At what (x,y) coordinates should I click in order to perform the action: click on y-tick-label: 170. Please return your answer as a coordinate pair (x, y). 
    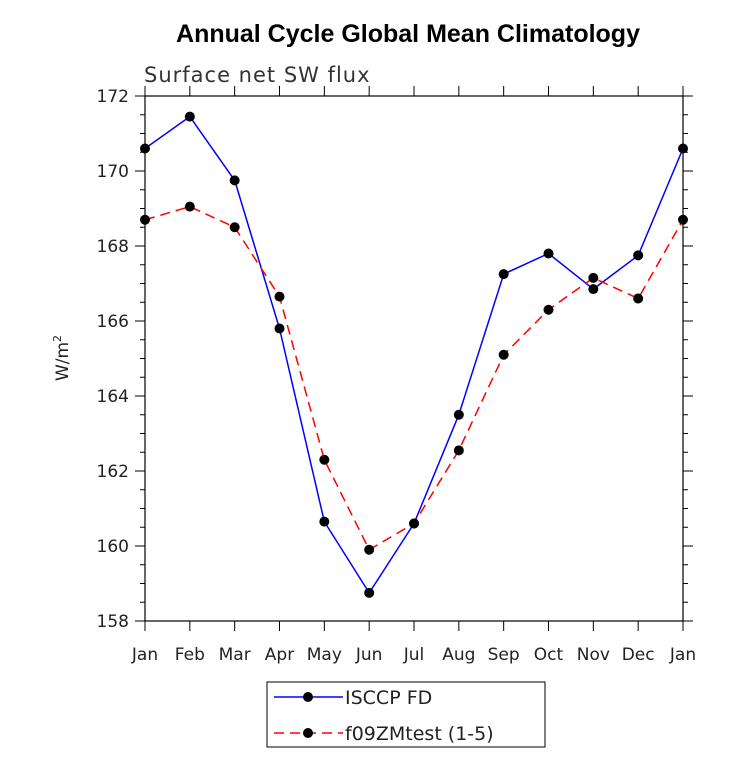
    Looking at the image, I should click on (113, 172).